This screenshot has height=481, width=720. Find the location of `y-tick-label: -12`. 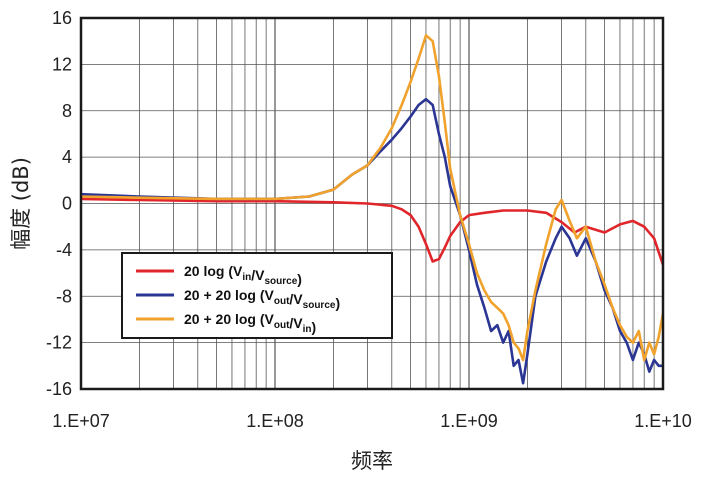

y-tick-label: -12 is located at coordinates (59, 343).